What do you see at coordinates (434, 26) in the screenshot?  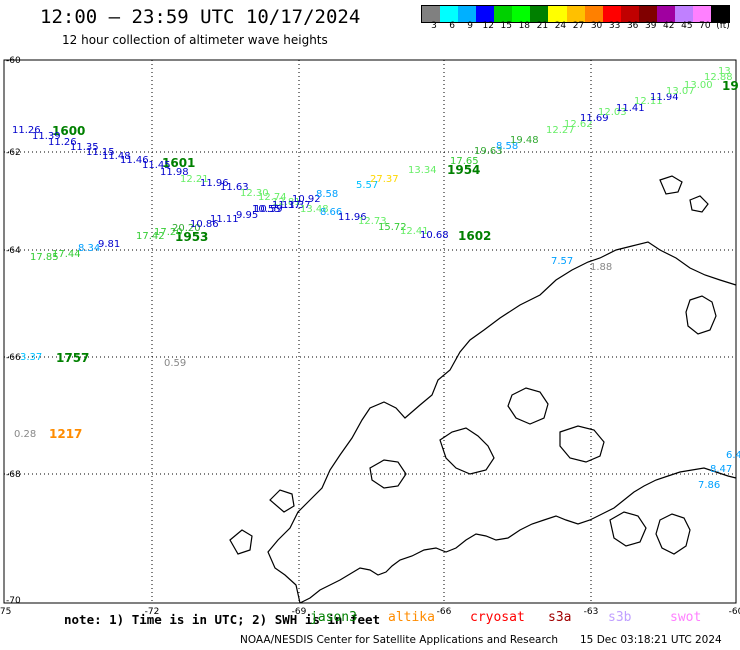 I see `color-tick-label: 3` at bounding box center [434, 26].